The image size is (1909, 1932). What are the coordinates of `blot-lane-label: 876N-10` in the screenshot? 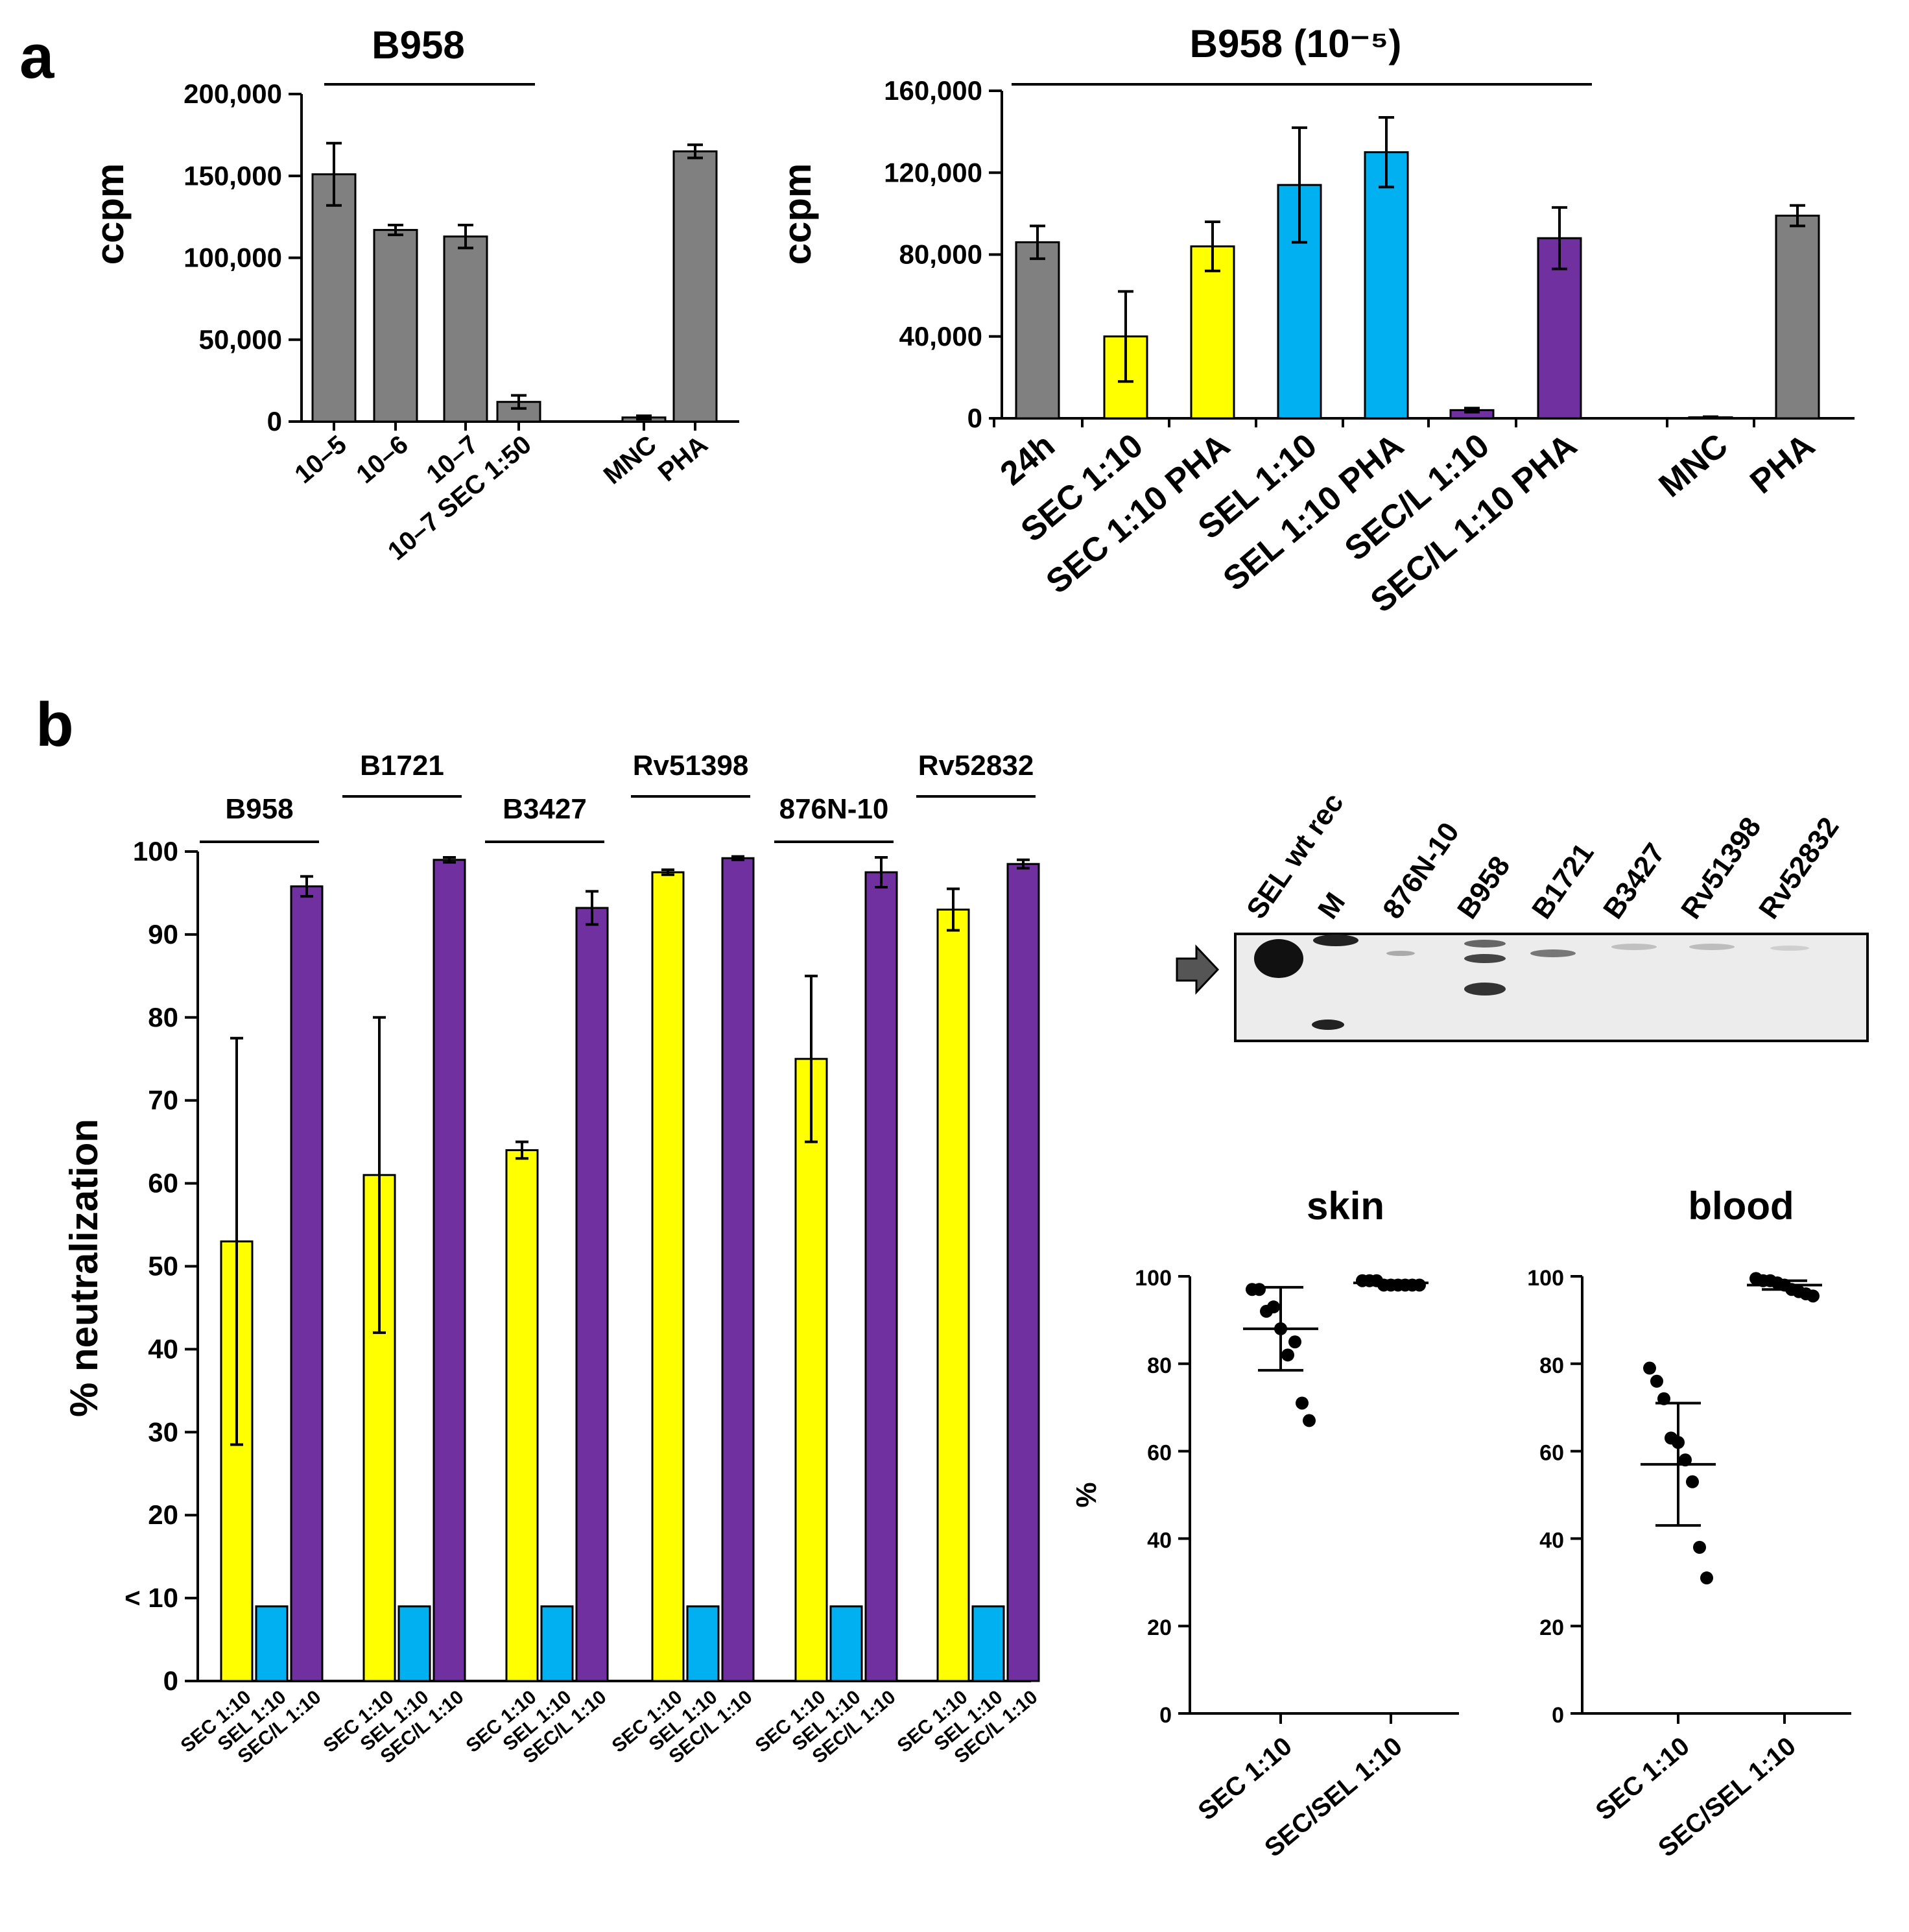 It's located at (1421, 870).